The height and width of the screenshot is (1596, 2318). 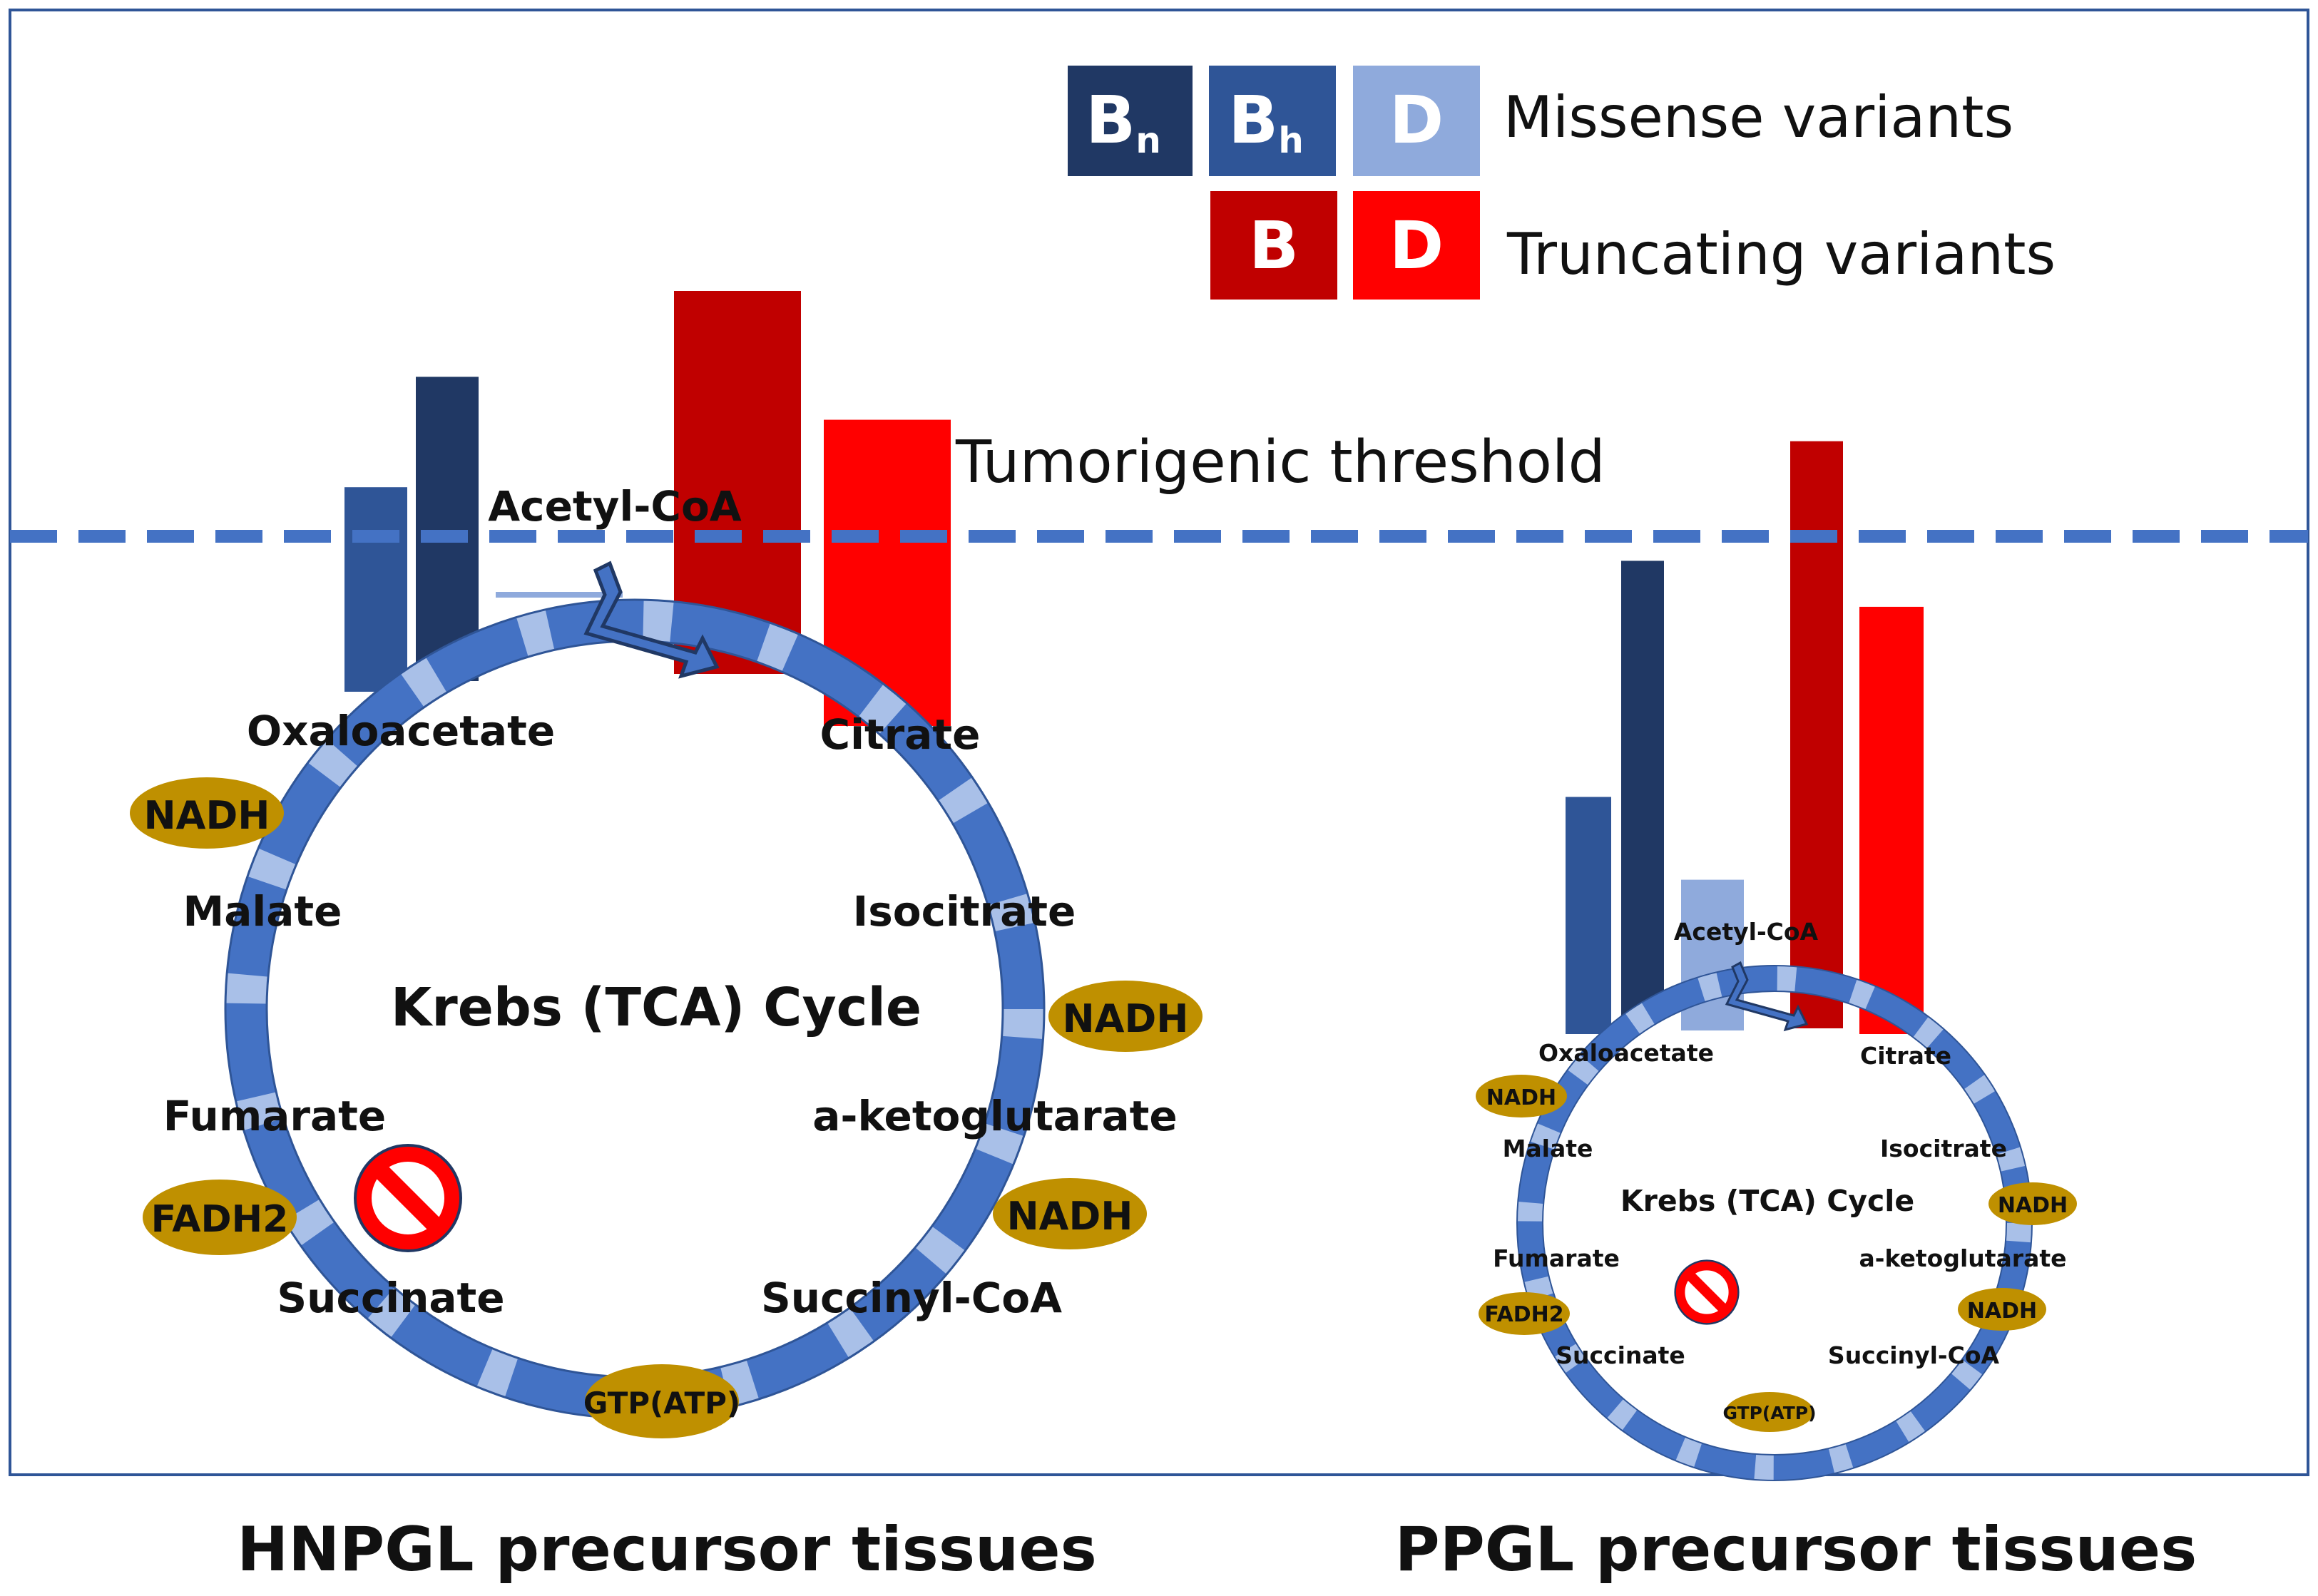 I want to click on svg-text: Bn, so click(x=1123, y=121).